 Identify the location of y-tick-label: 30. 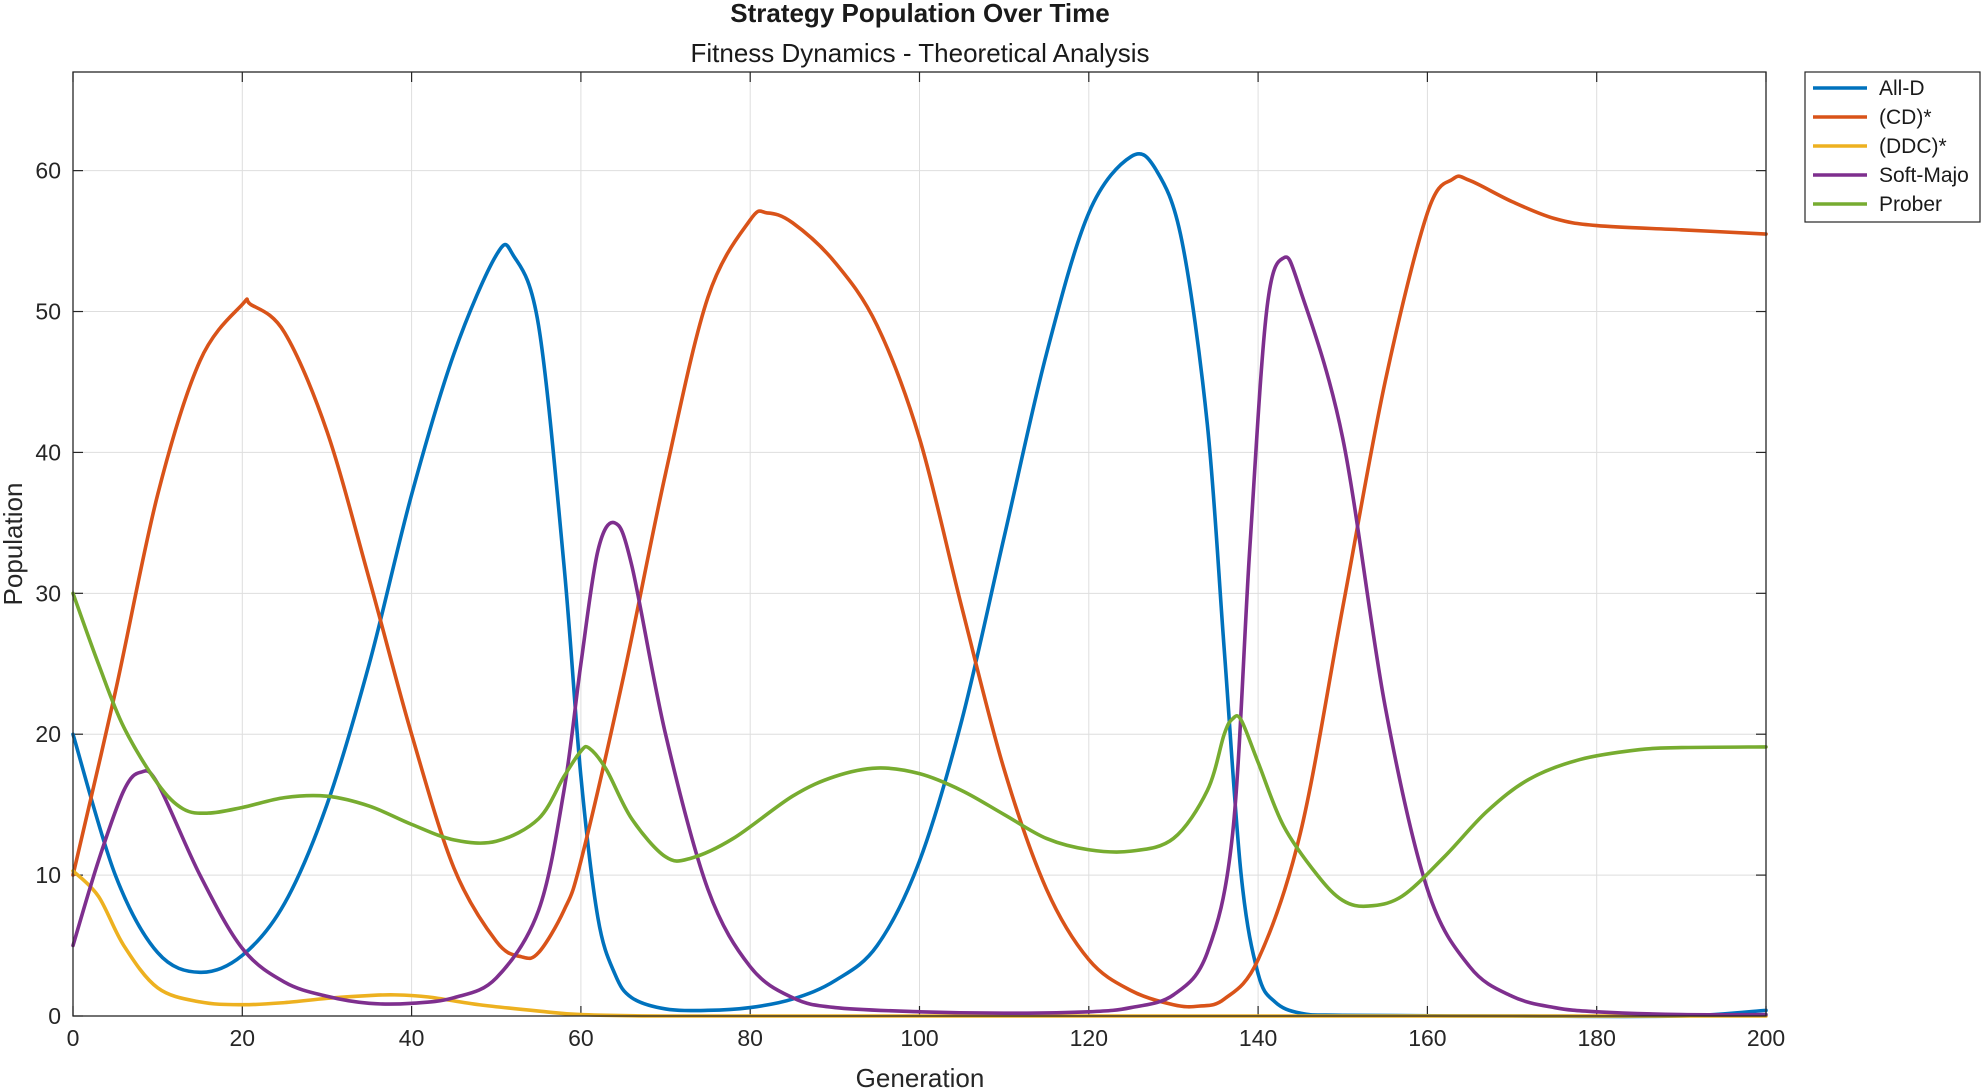
(48, 593).